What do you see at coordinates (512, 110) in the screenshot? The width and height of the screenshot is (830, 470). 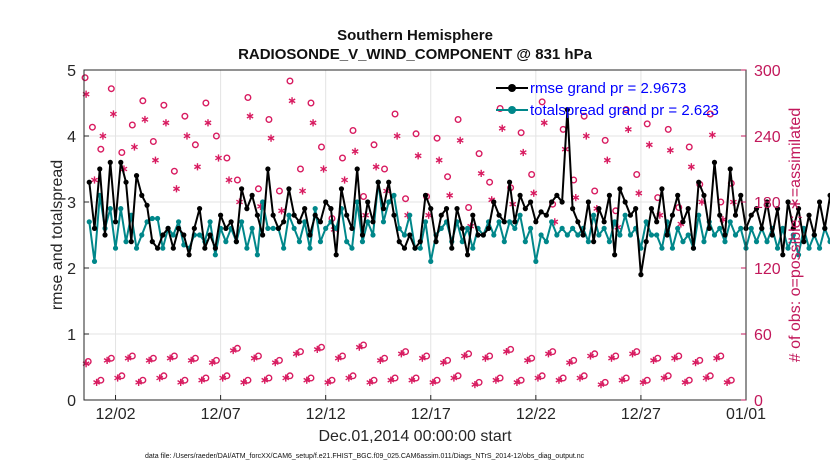 I see `legend-spread-marker` at bounding box center [512, 110].